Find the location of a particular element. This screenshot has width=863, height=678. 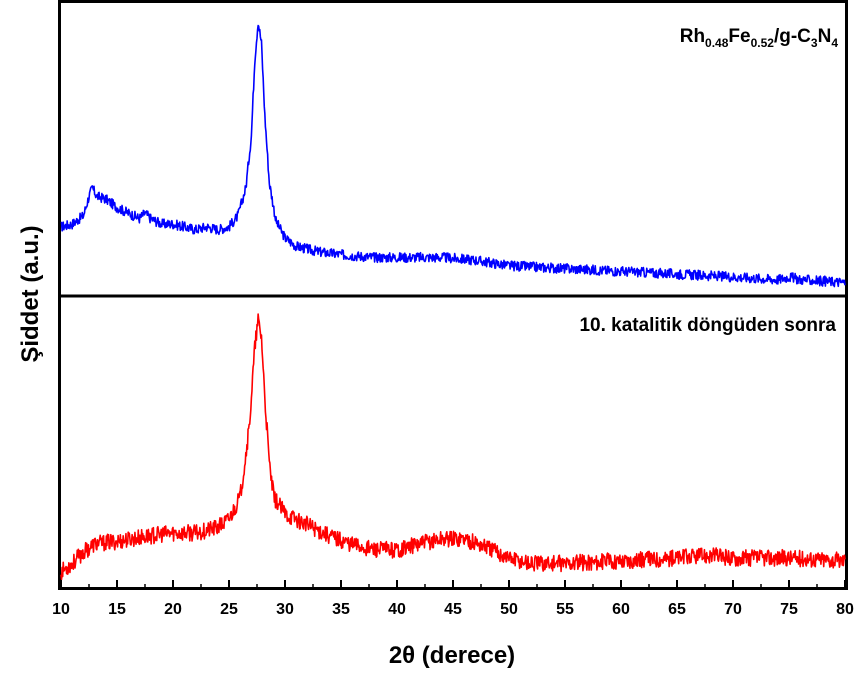

x-tick-label: 80 is located at coordinates (845, 609).